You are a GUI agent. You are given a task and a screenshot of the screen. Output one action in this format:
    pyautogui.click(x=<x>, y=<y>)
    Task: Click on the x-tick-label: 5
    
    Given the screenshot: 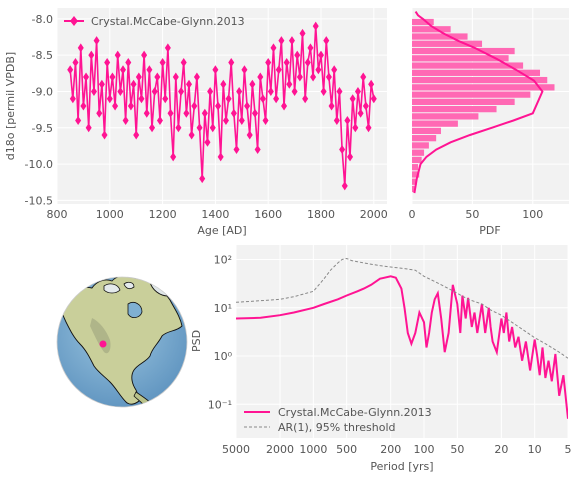 What is the action you would take?
    pyautogui.click(x=568, y=449)
    